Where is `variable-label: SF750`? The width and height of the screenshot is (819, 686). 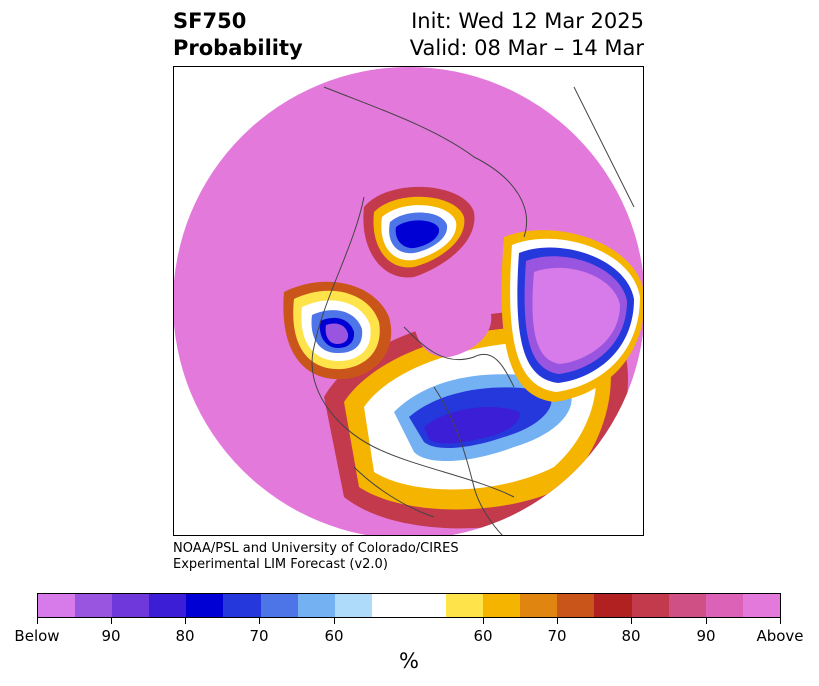
variable-label: SF750 is located at coordinates (210, 21).